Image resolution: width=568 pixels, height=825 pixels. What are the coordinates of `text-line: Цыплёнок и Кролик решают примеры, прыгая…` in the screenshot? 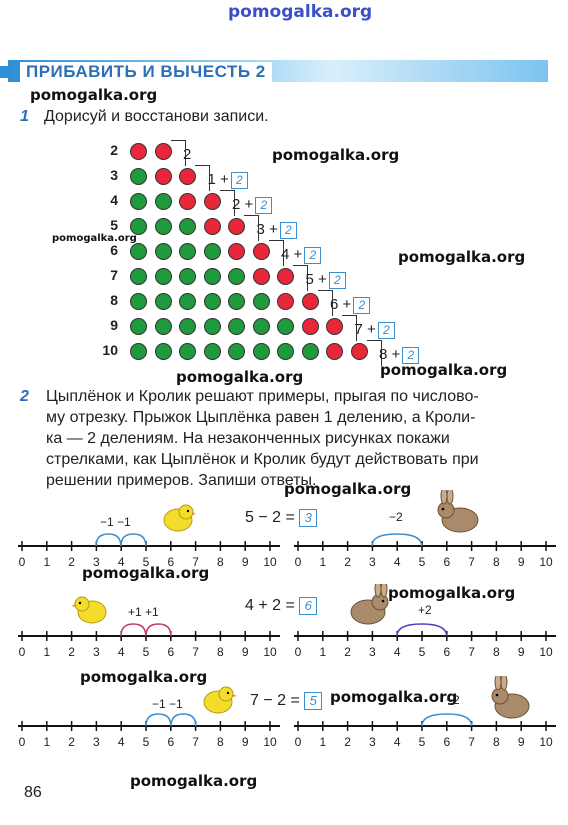 It's located at (262, 396).